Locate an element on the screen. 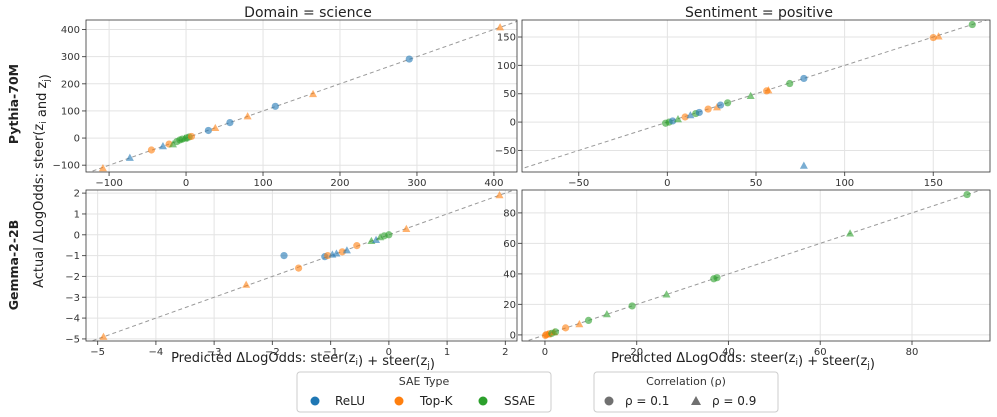  y-tick-label: 50 is located at coordinates (509, 94).